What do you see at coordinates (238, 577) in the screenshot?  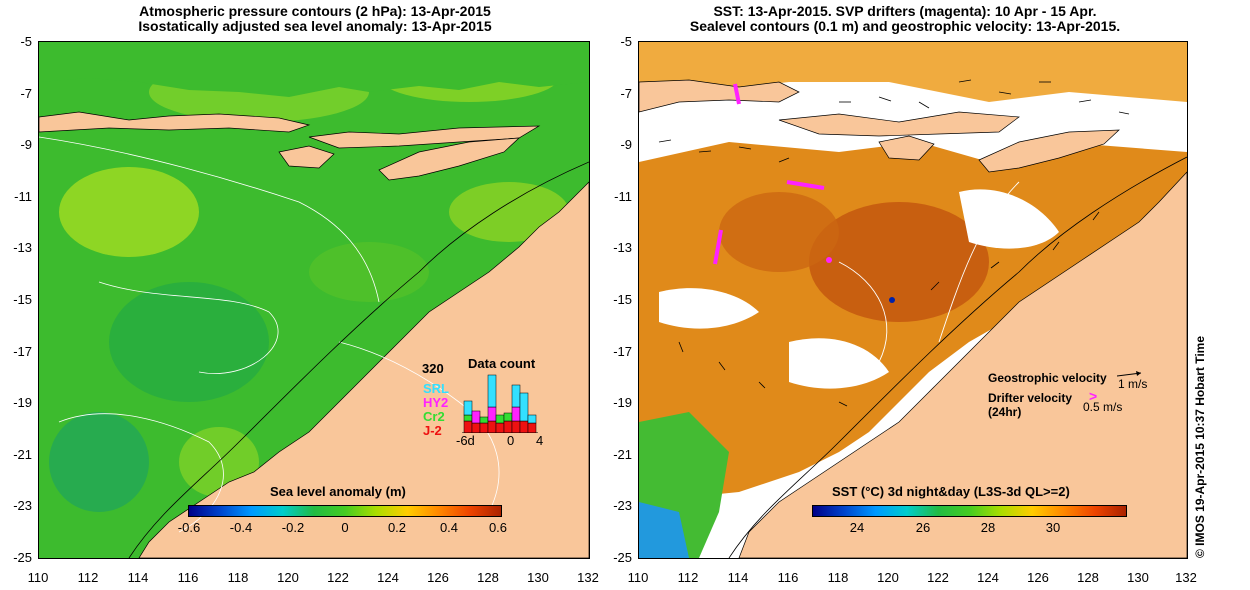 I see `lon-tick: 118` at bounding box center [238, 577].